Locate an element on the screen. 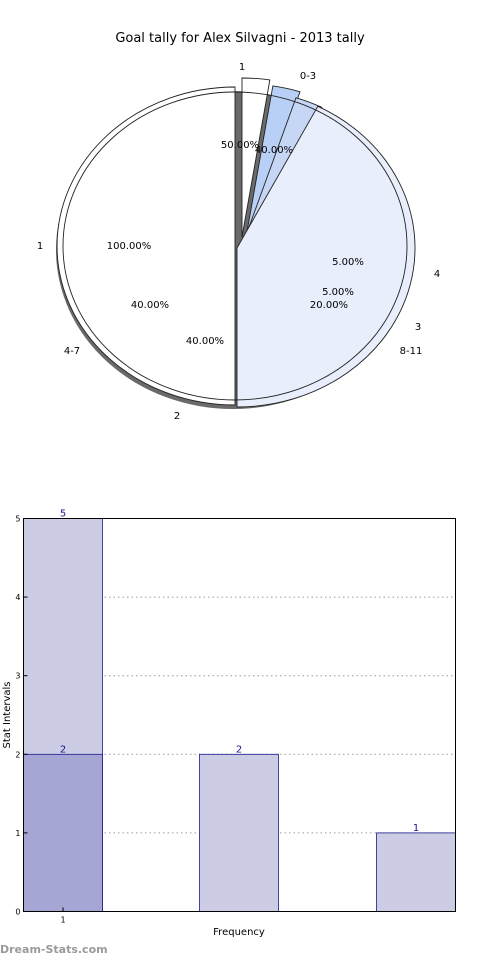 This screenshot has height=960, width=480. bar-ticks: 0 1 2 3 4 5 1 is located at coordinates (40, 720).